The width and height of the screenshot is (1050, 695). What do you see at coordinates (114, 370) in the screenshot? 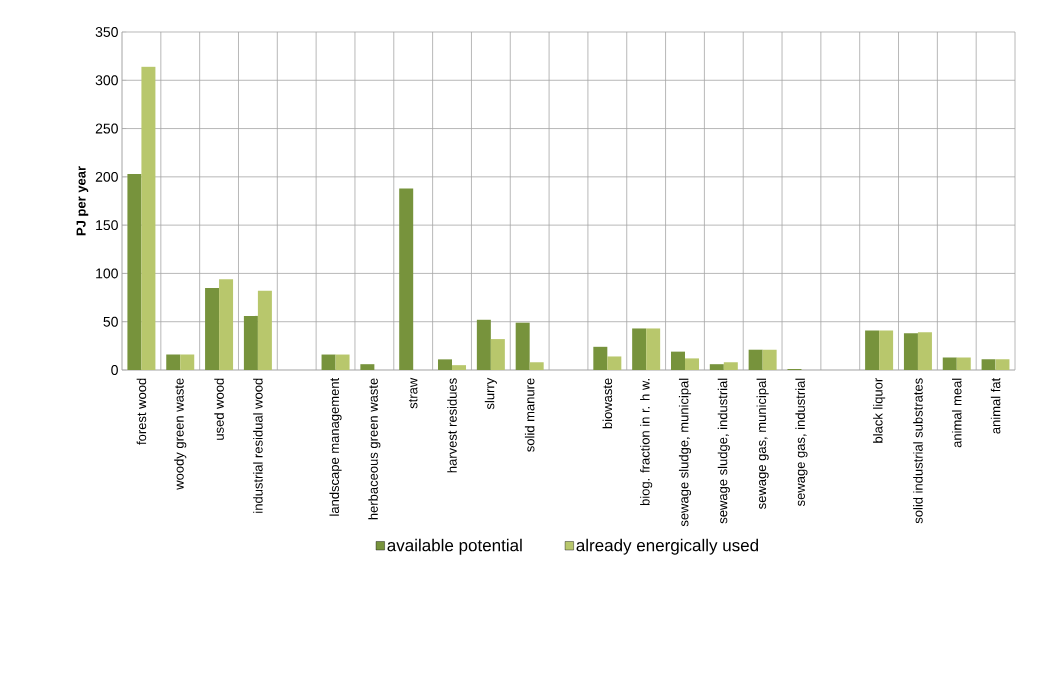
I see `y-tick-label: 0` at bounding box center [114, 370].